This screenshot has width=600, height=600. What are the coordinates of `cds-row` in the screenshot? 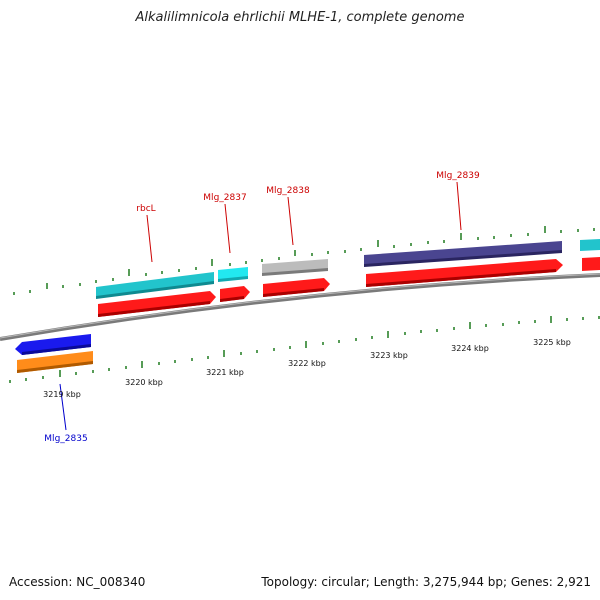 It's located at (349, 287).